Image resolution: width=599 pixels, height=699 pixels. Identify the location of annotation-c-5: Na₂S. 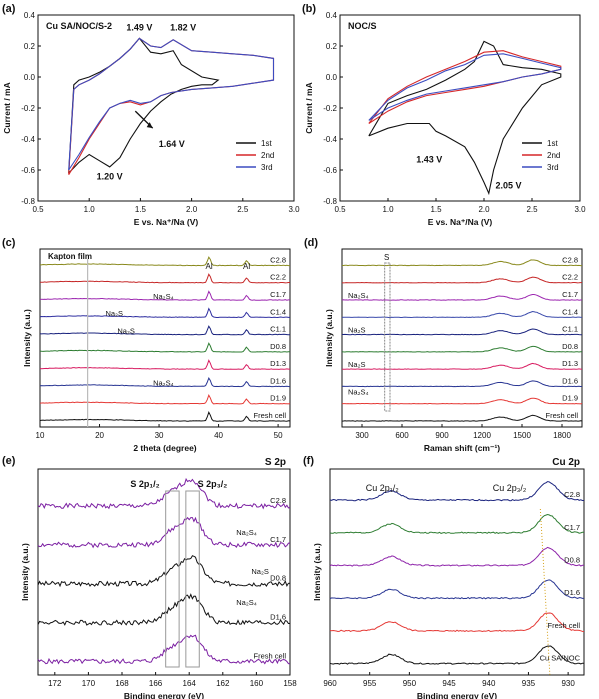
(126, 330).